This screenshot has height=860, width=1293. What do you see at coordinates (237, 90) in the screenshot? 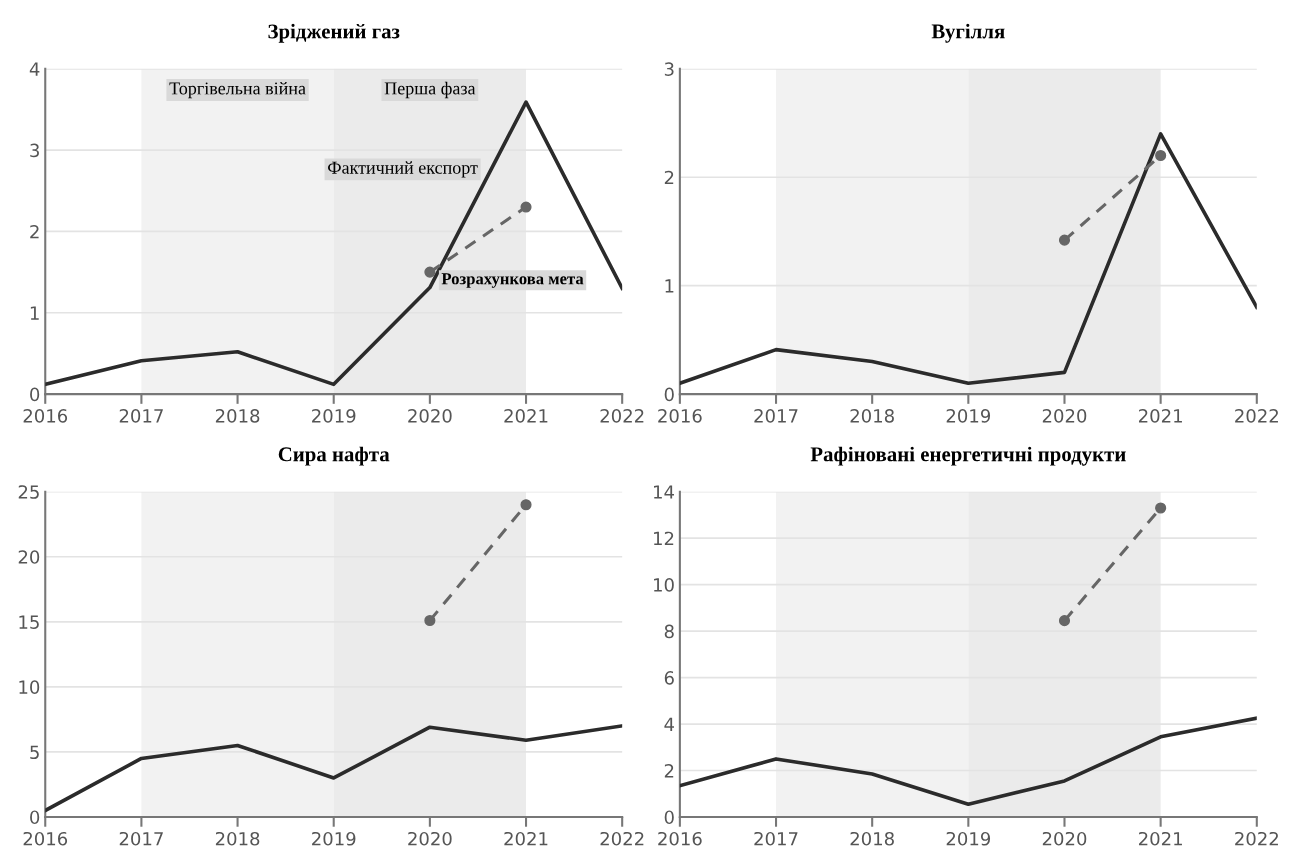
I see `band-label: Торгівельна війна` at bounding box center [237, 90].